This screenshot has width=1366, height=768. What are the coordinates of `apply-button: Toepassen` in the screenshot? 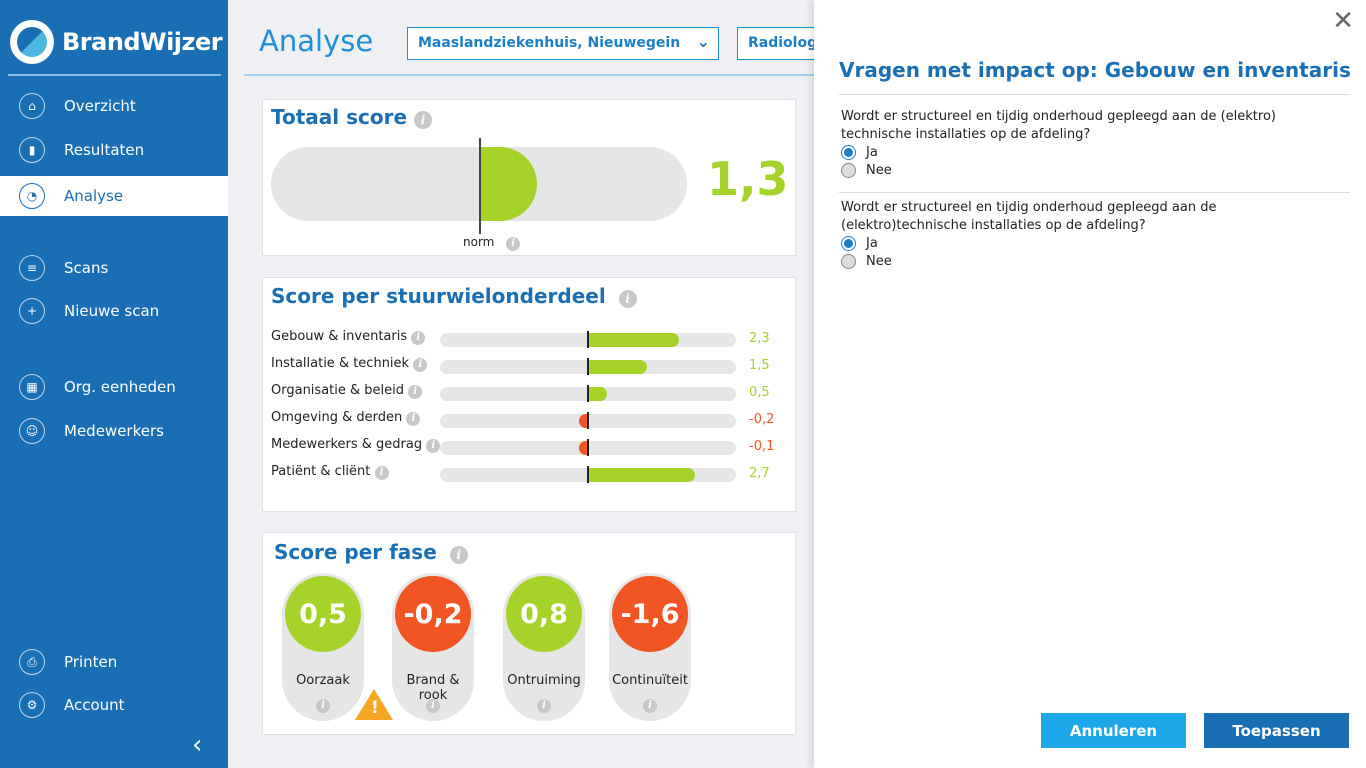 It's located at (1276, 730).